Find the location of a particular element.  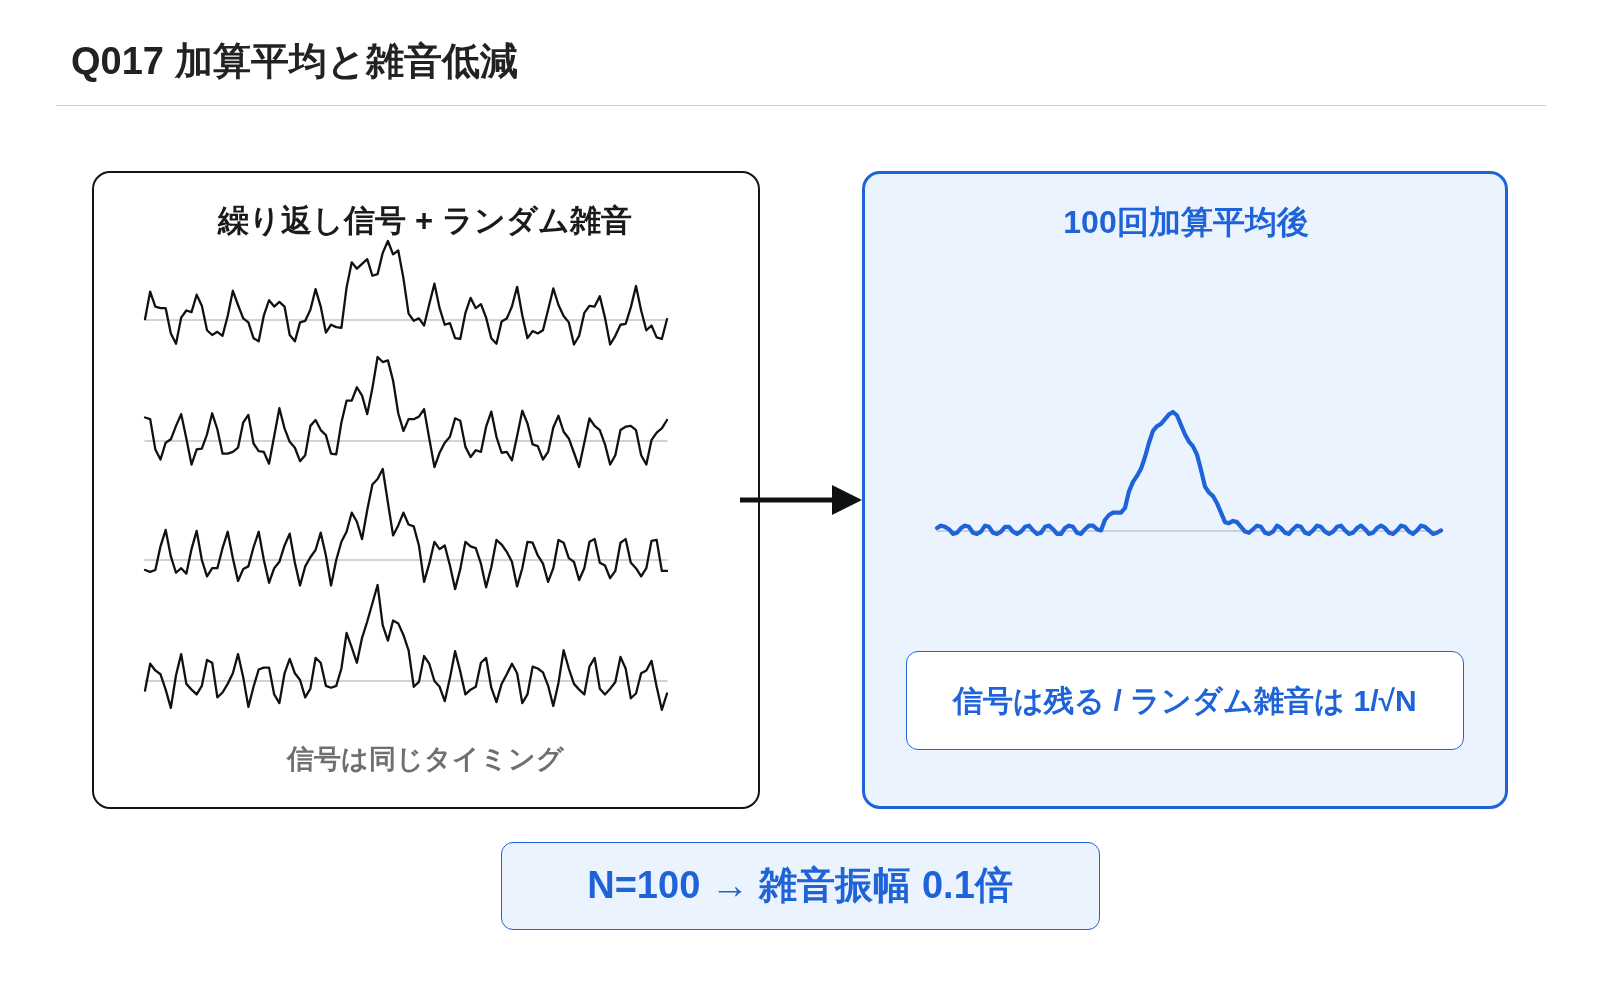

text: 信号は残る / ランダム雑音は 1/√N is located at coordinates (1185, 700).